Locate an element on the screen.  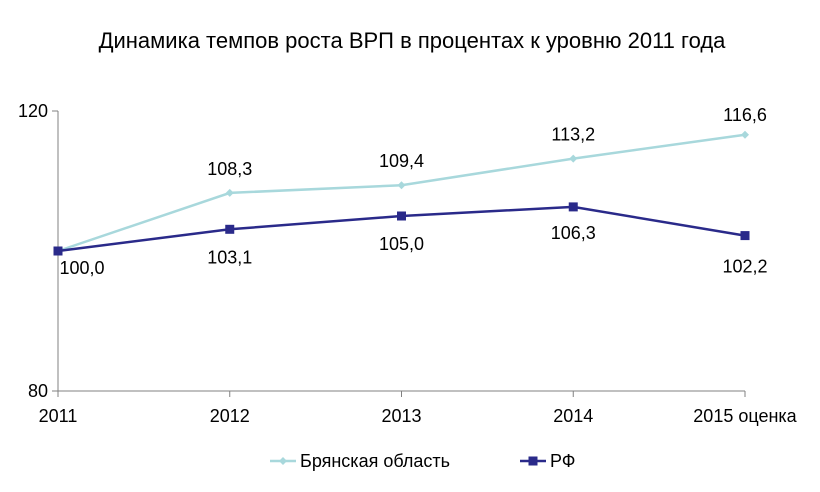
y-tick-label: 120 is located at coordinates (33, 111).